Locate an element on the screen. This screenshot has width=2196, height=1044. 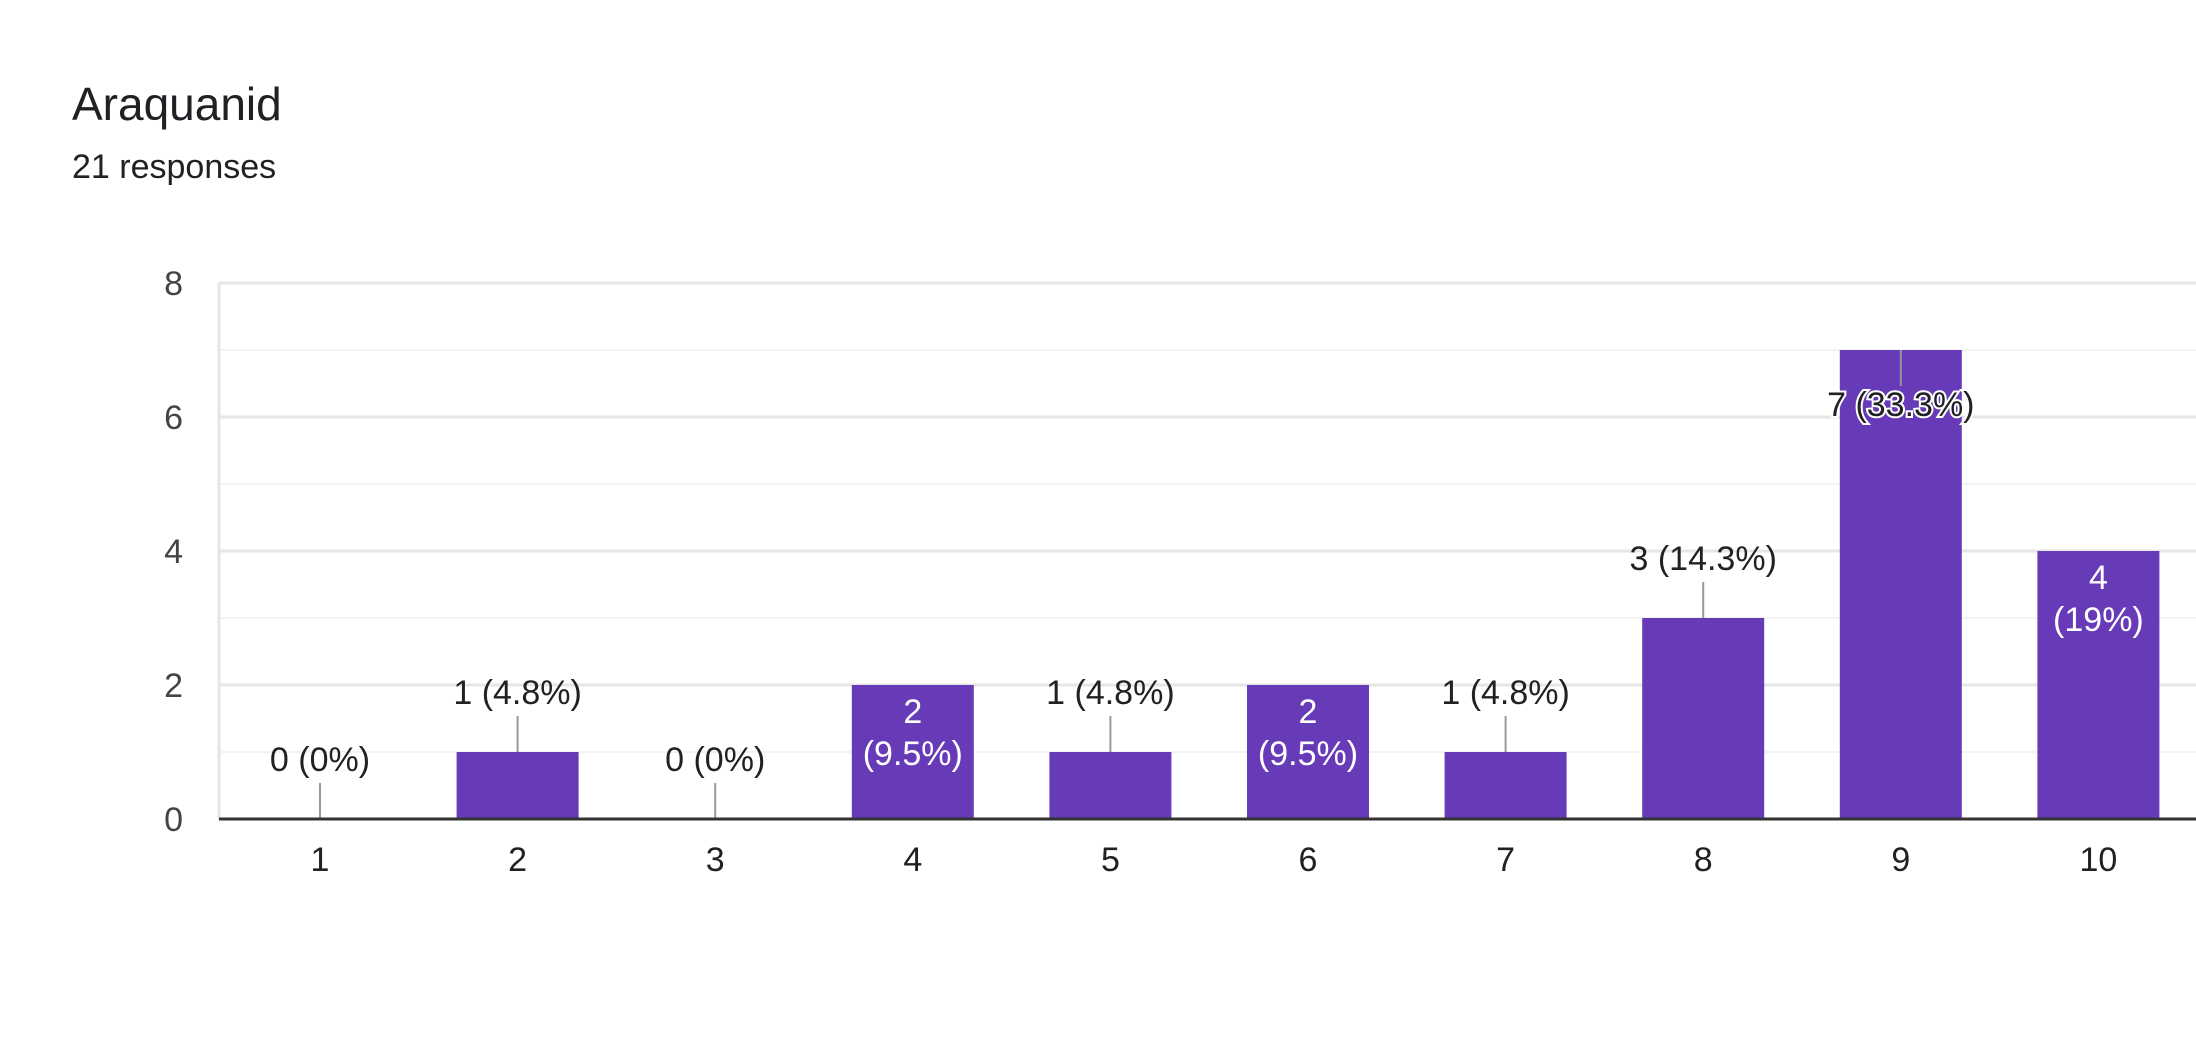
y-tick-label: 4 is located at coordinates (173, 552).